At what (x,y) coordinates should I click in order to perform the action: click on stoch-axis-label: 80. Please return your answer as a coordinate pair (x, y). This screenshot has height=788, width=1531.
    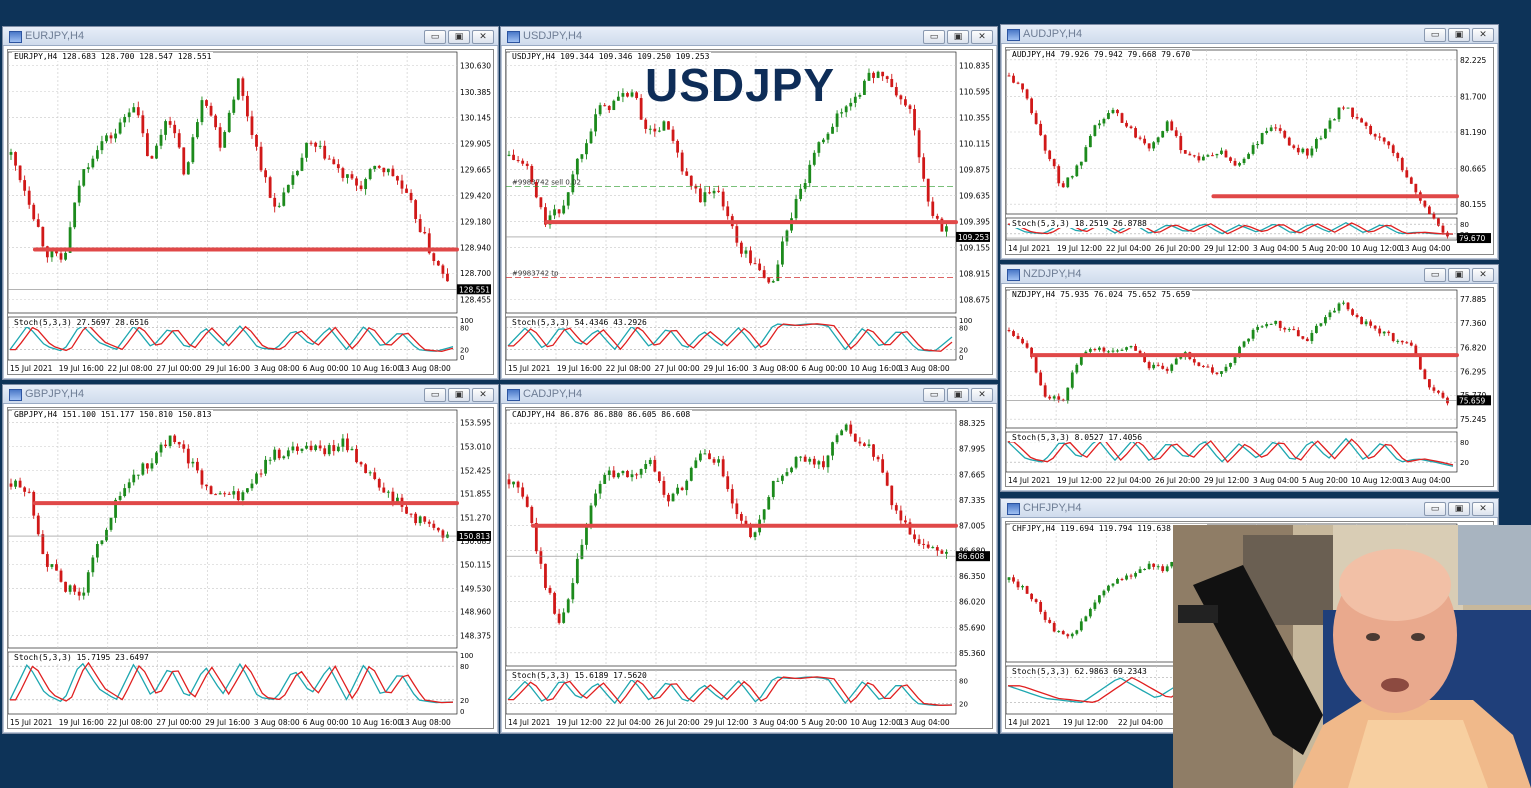
    Looking at the image, I should click on (963, 682).